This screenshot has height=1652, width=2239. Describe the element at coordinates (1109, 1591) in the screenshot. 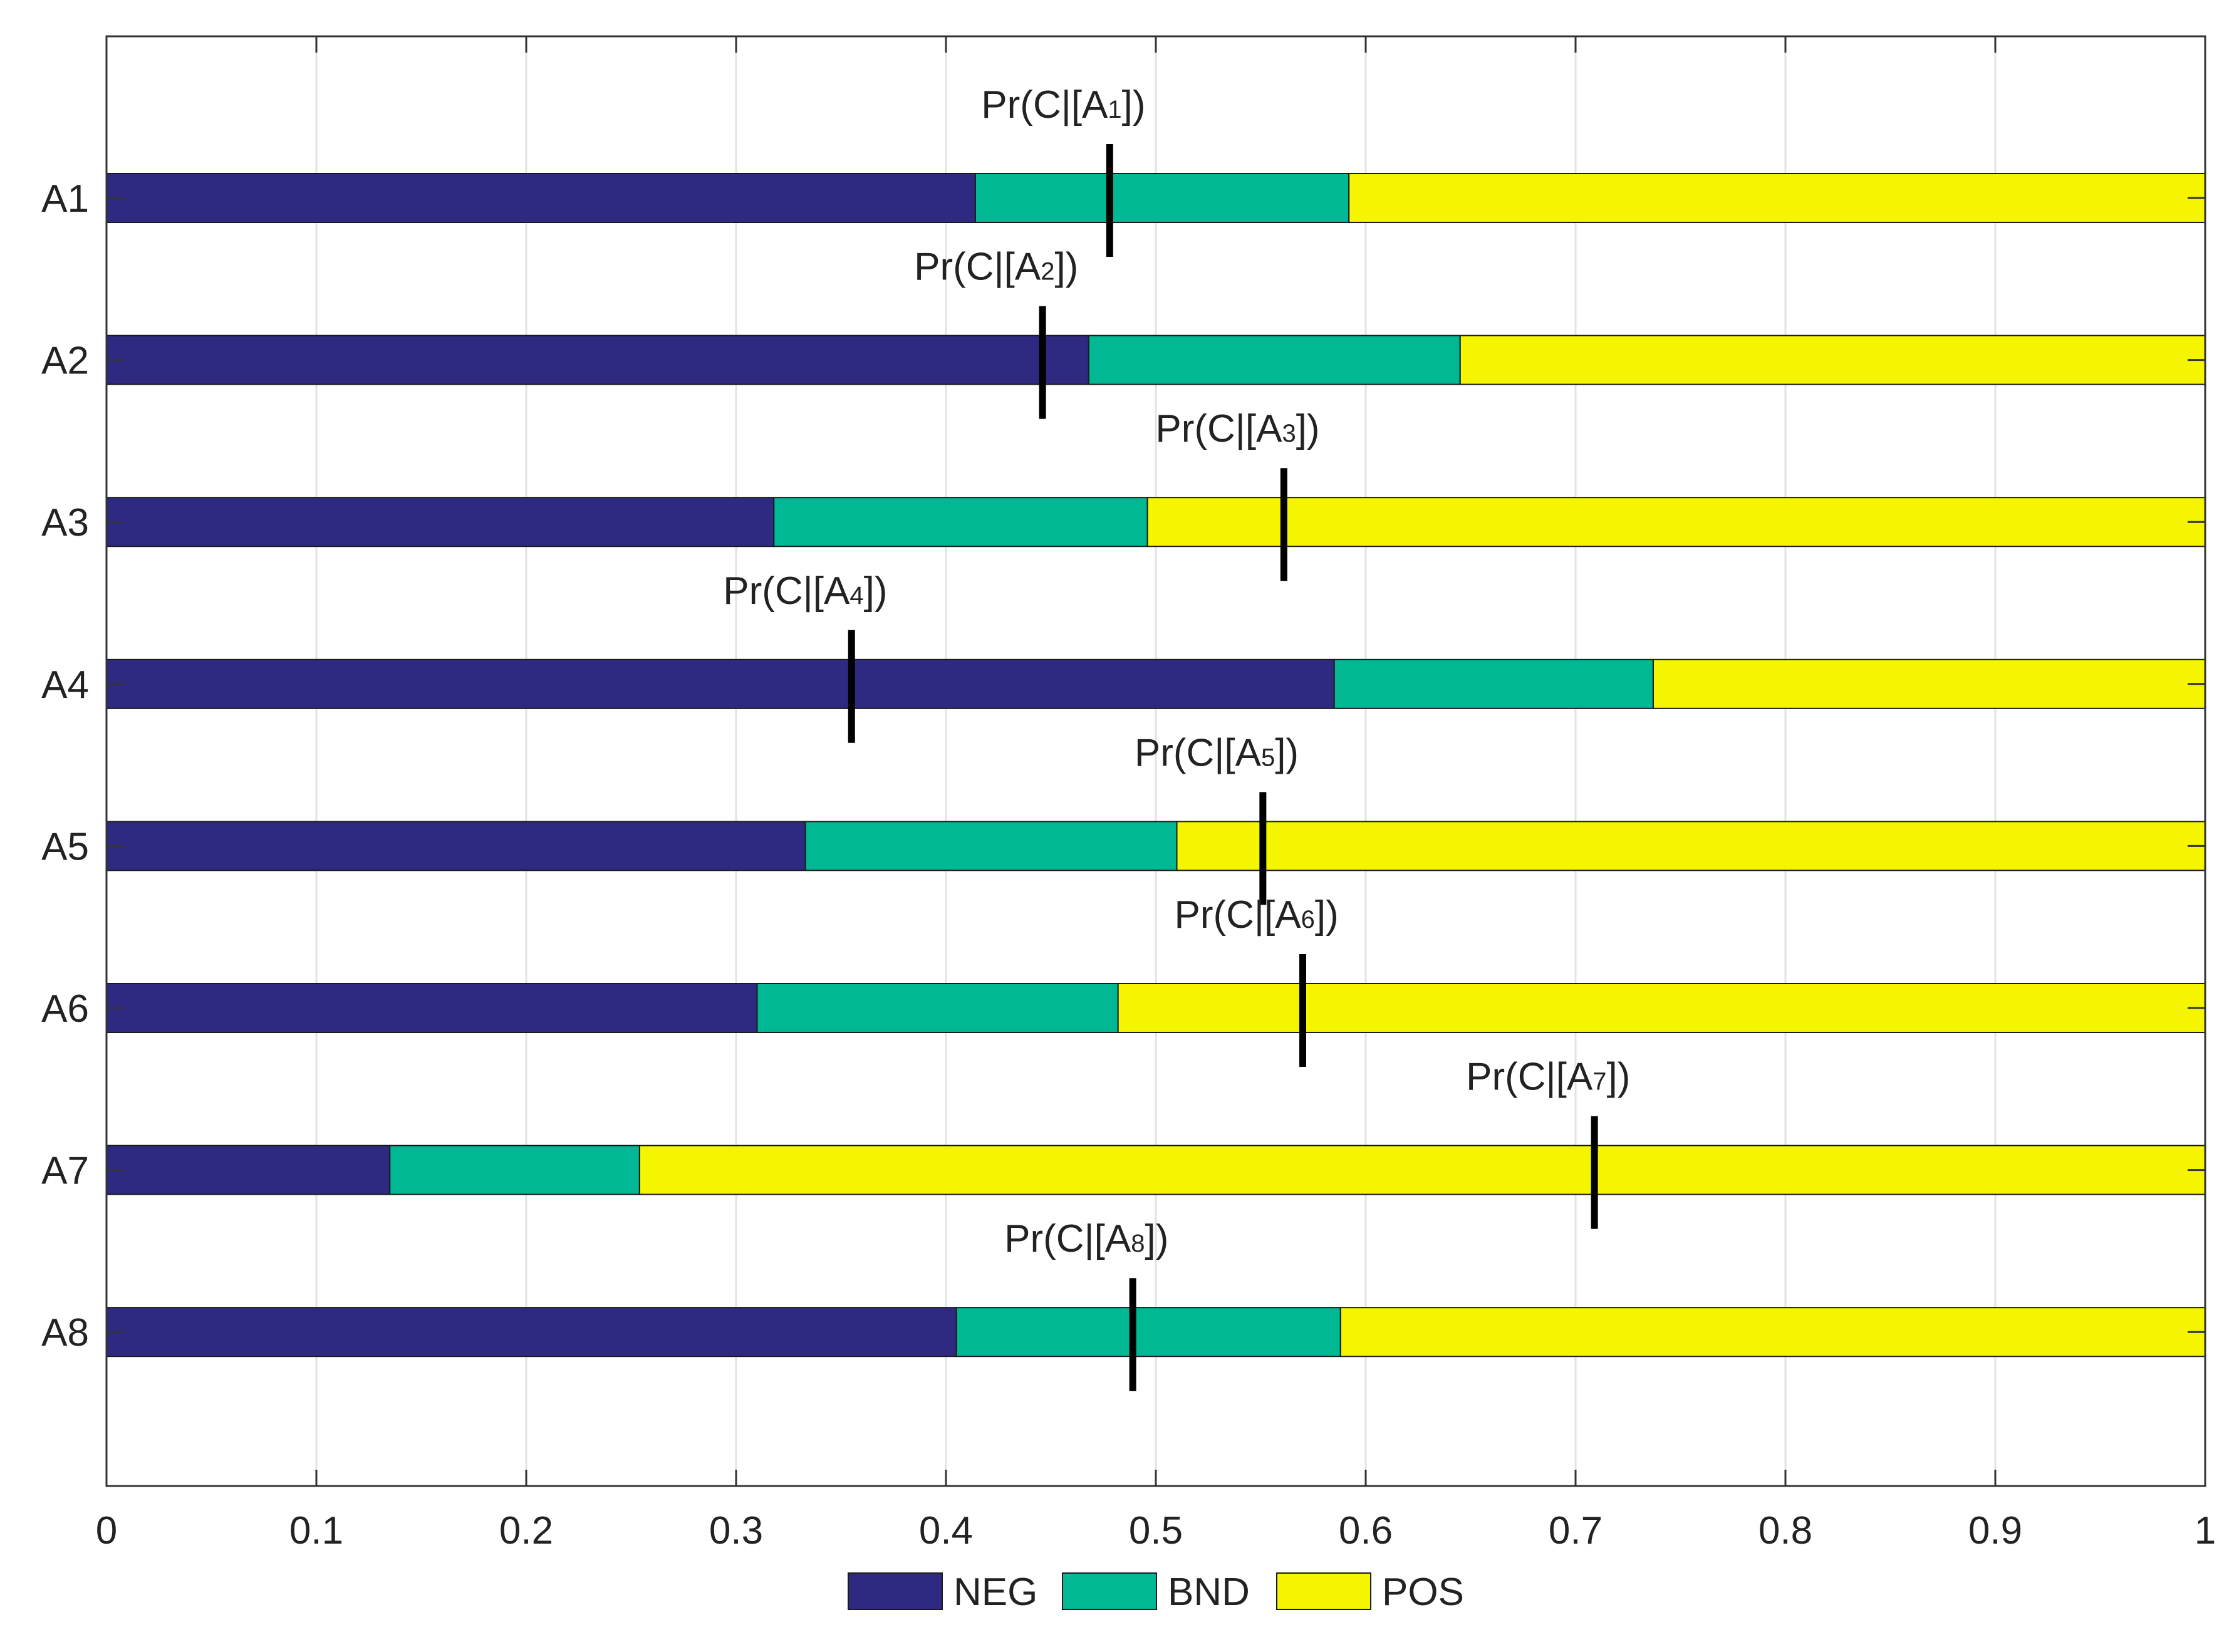

I see `legend-swatch-bnd` at that location.